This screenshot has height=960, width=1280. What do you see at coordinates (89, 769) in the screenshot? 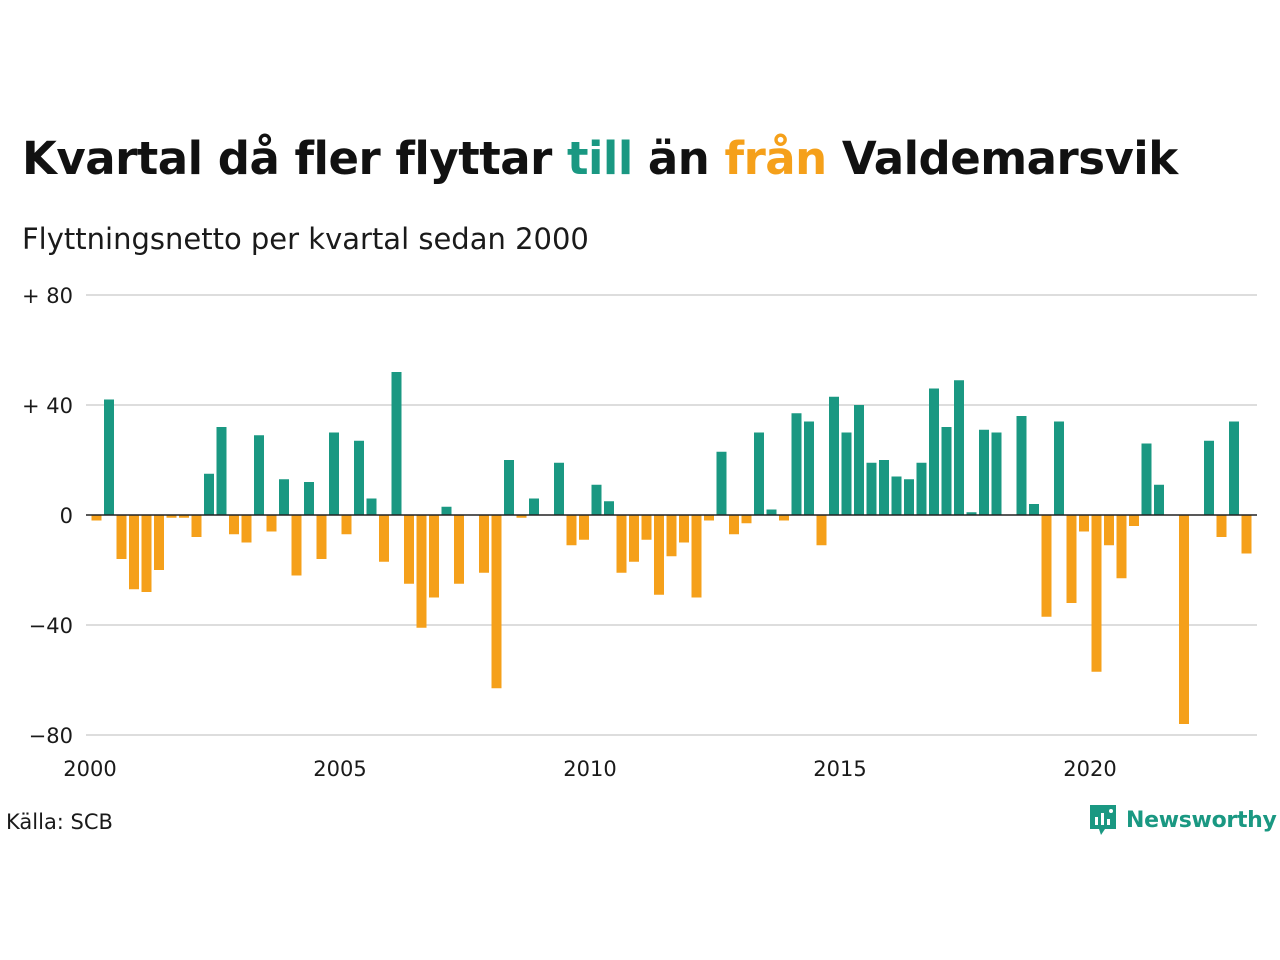
I see `x-tick-label: 2000` at bounding box center [89, 769].